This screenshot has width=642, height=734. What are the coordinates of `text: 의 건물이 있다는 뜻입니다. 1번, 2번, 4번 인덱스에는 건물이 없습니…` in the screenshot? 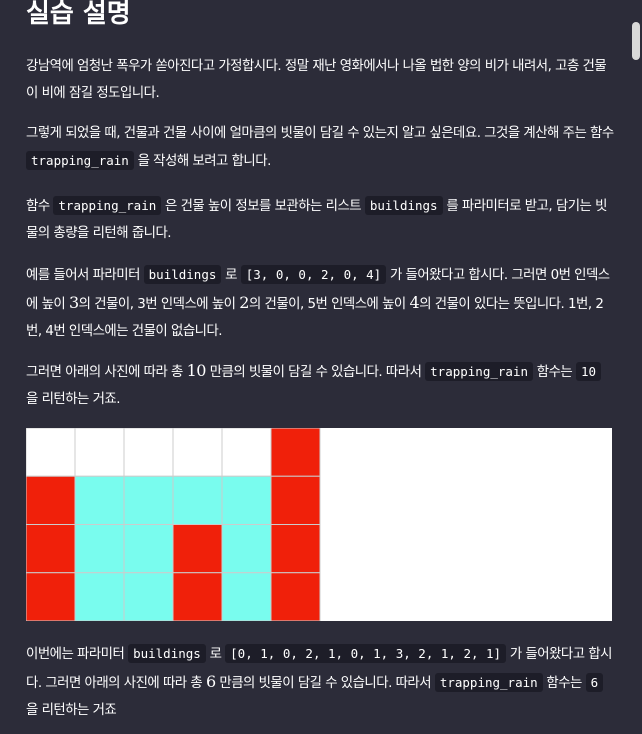 It's located at (315, 318).